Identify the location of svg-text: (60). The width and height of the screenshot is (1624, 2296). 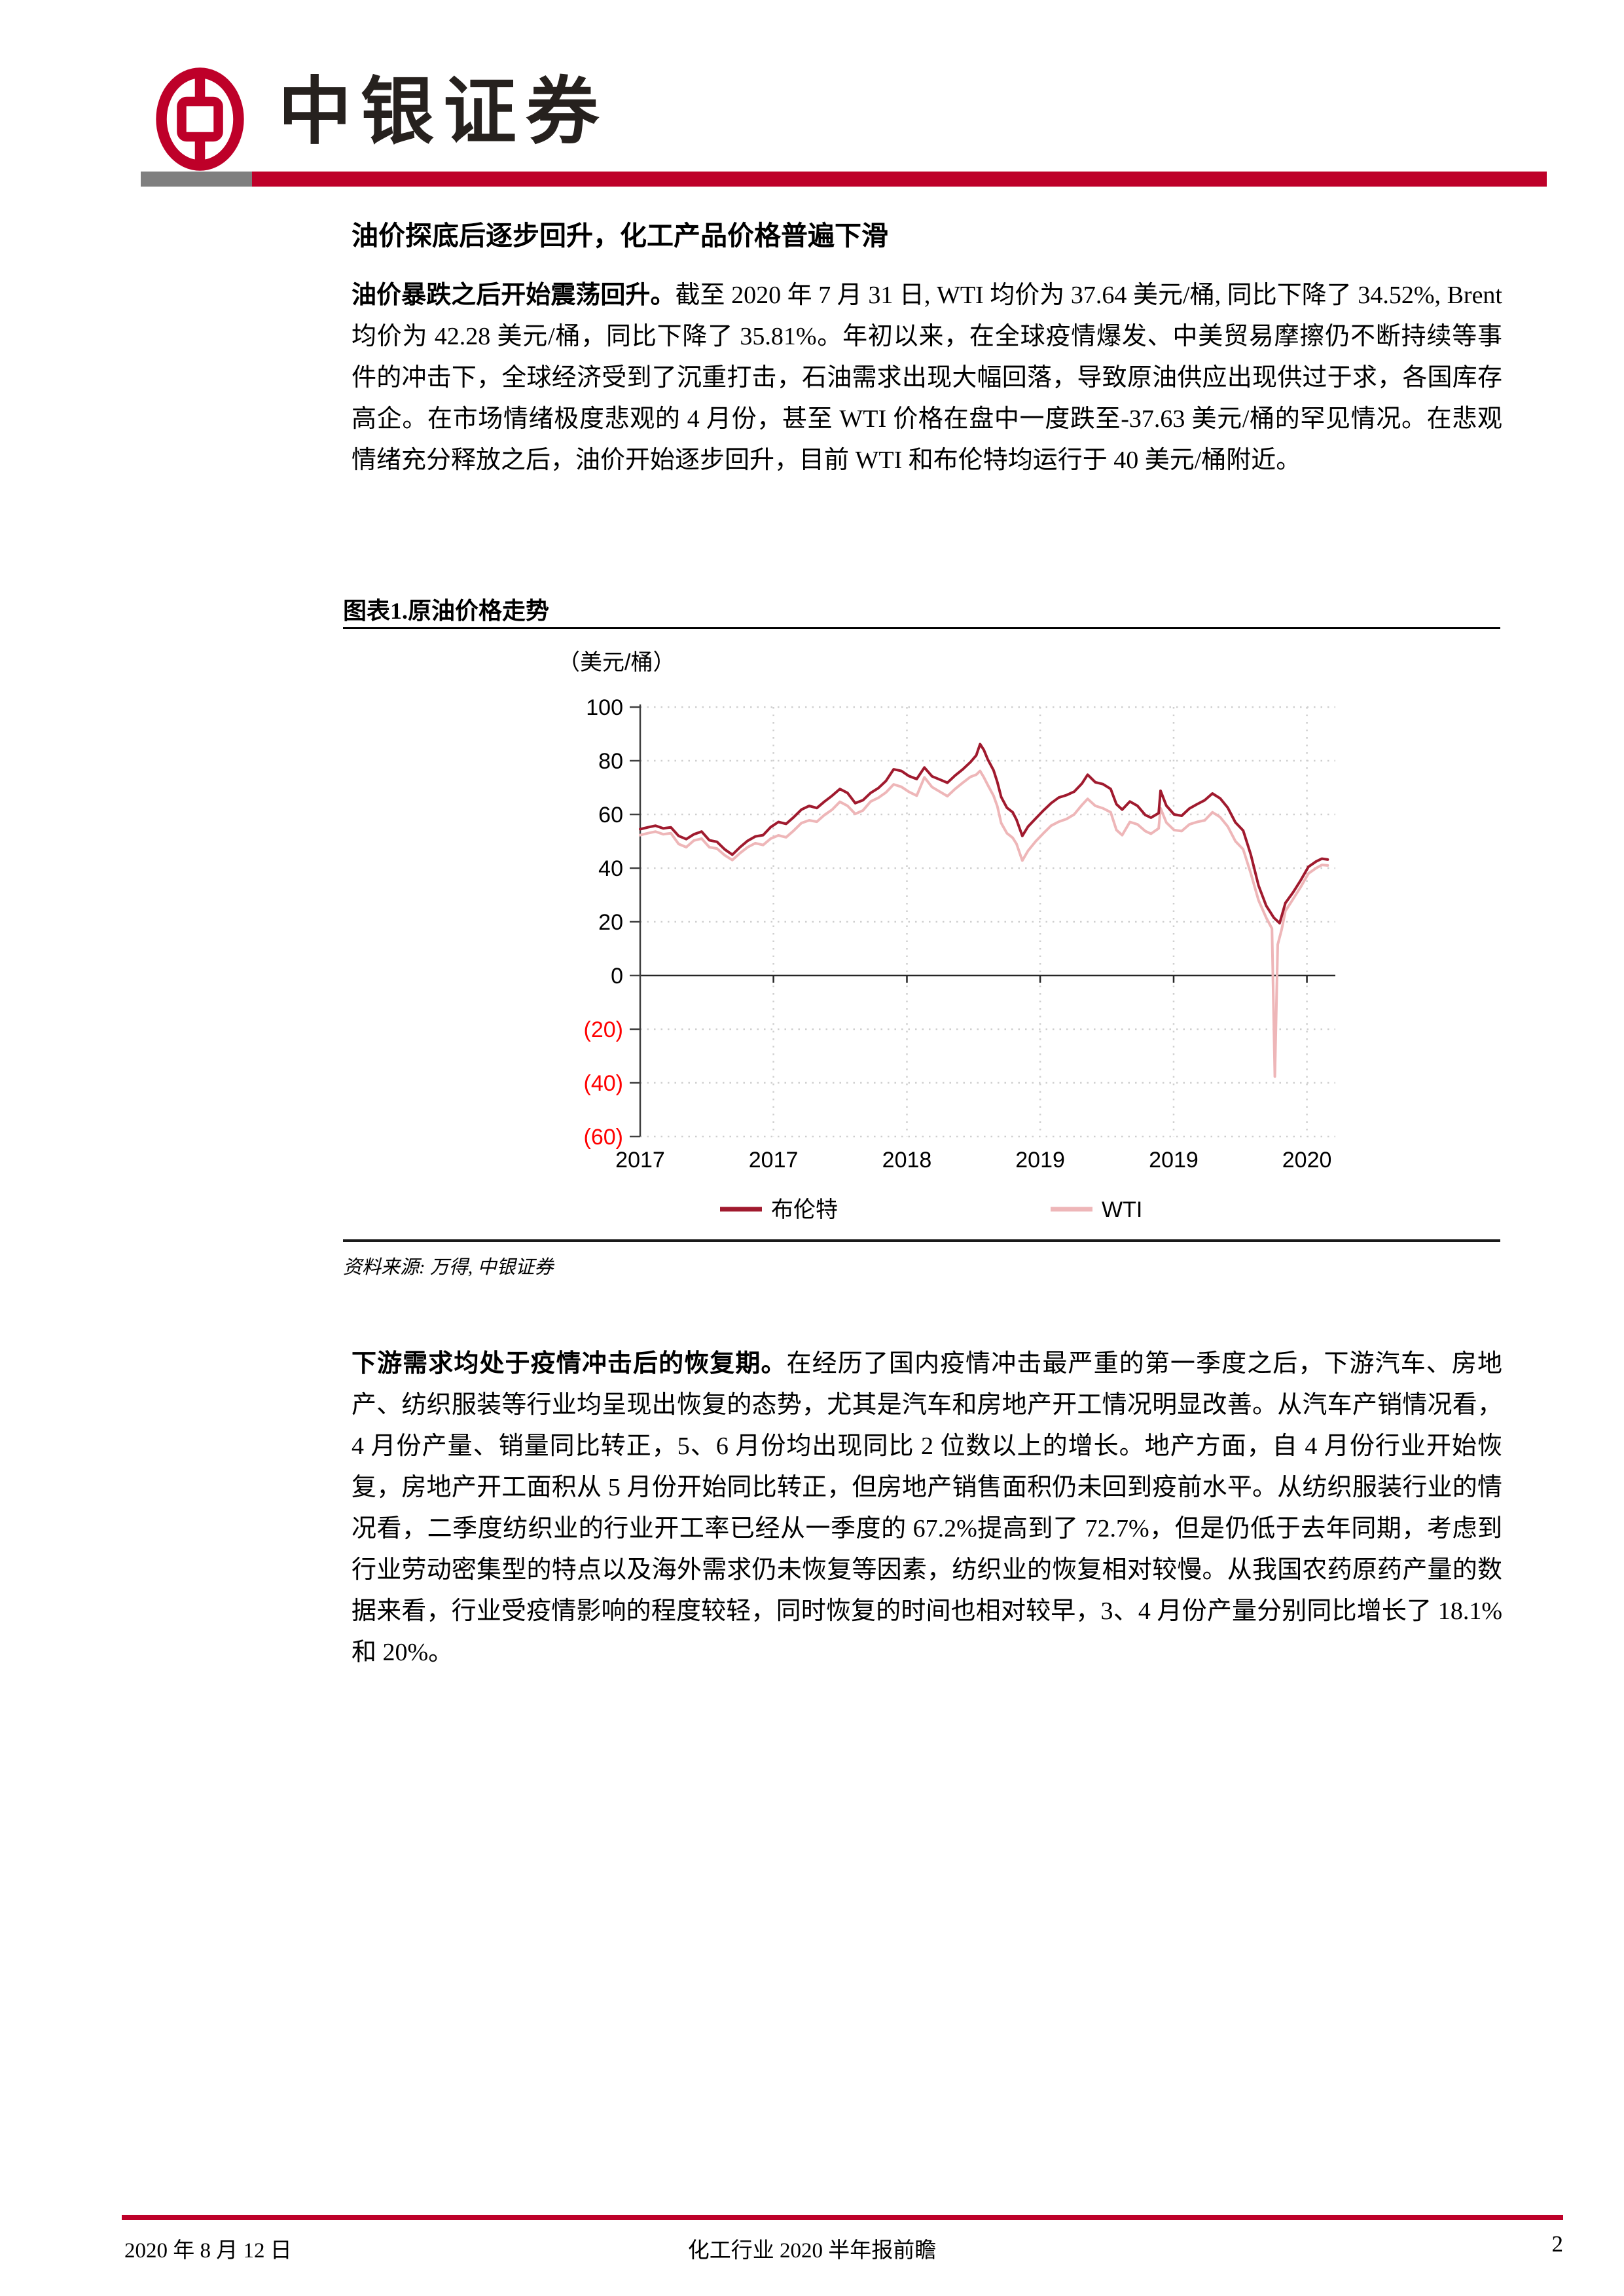
(603, 1137).